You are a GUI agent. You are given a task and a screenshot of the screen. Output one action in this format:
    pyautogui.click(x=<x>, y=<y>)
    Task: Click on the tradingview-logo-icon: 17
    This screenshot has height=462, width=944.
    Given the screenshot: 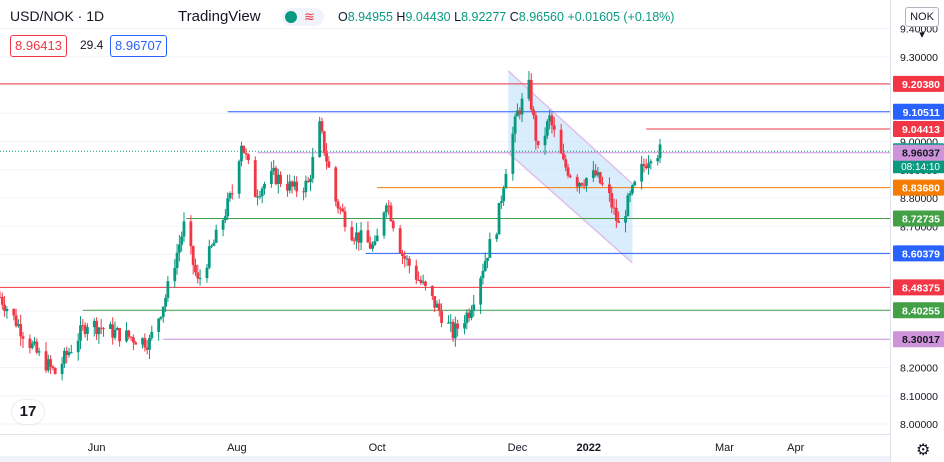 What is the action you would take?
    pyautogui.click(x=28, y=412)
    